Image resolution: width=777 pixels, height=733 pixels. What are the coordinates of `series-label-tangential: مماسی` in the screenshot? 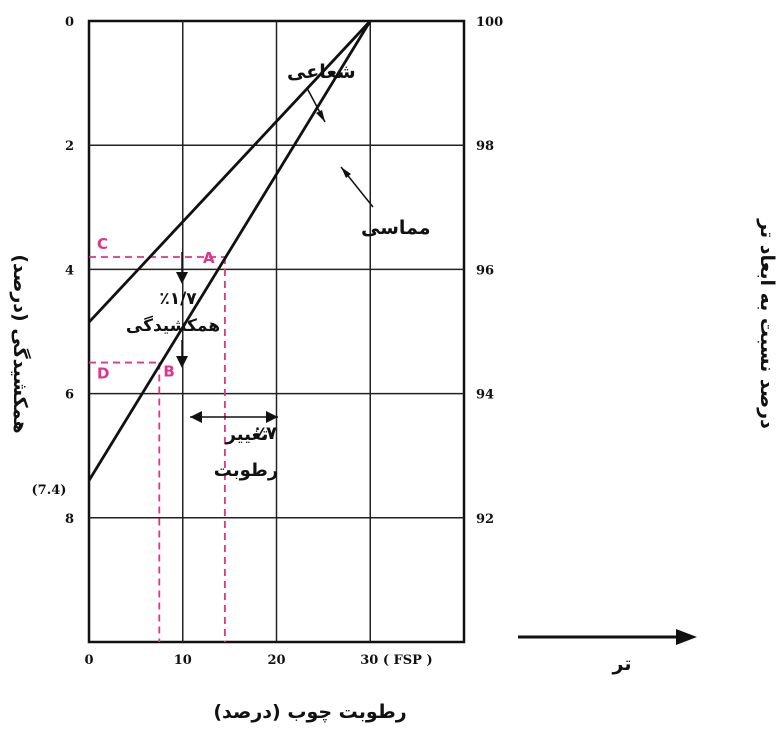 It's located at (396, 228).